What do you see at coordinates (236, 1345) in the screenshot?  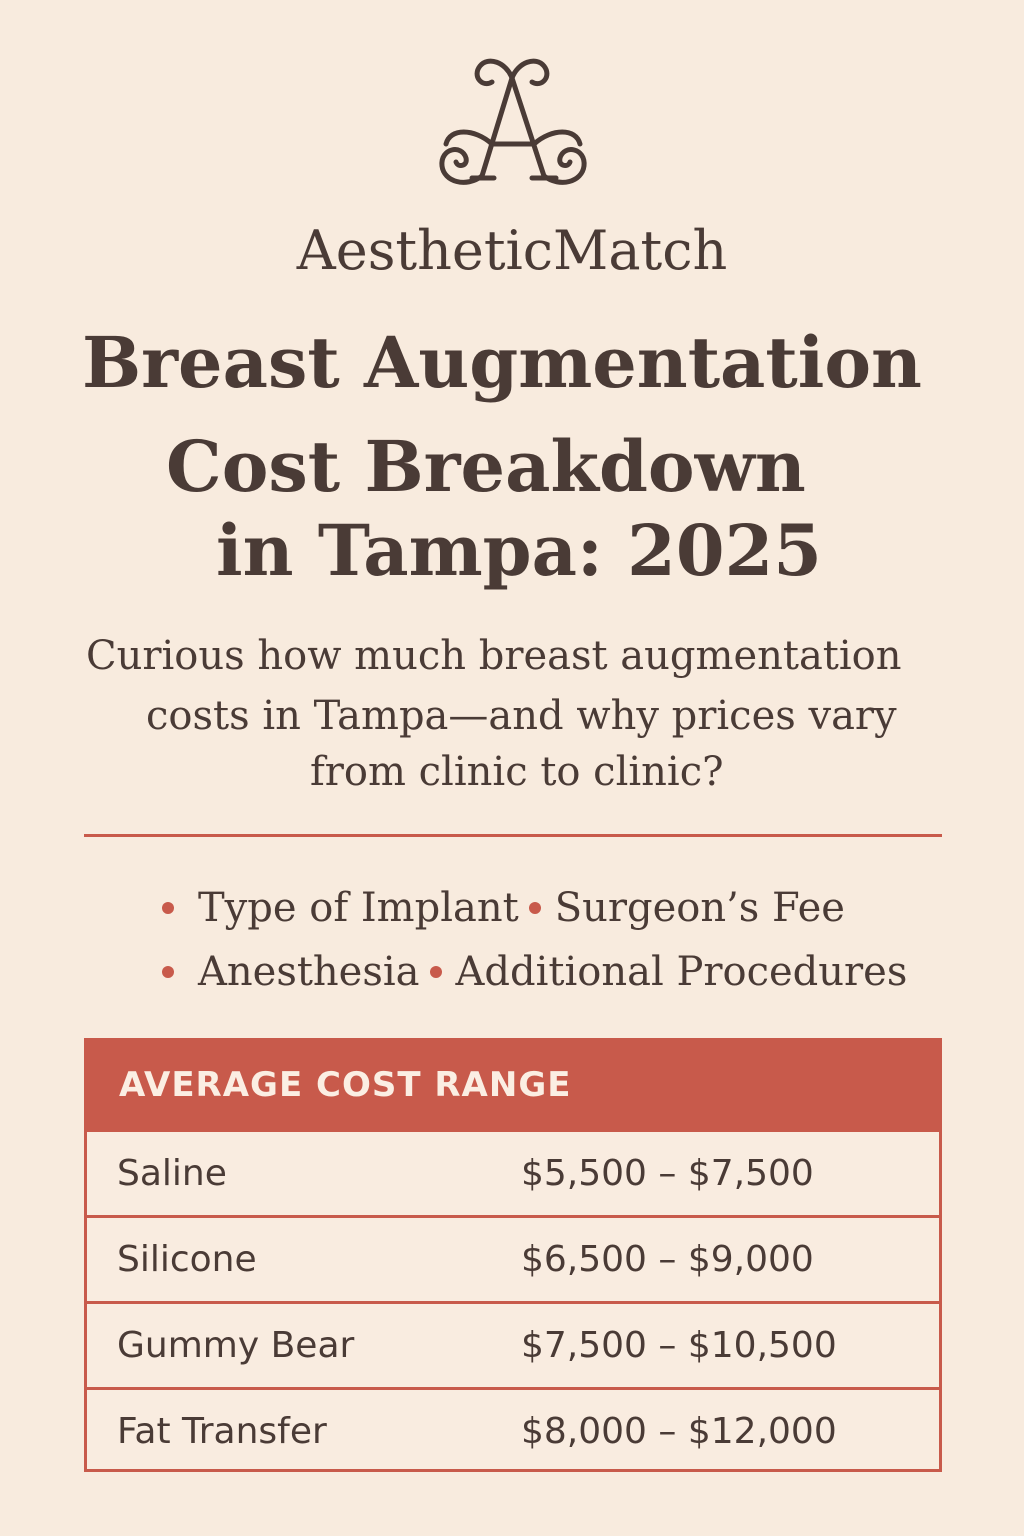 I see `procedure-name: Gummy Bear` at bounding box center [236, 1345].